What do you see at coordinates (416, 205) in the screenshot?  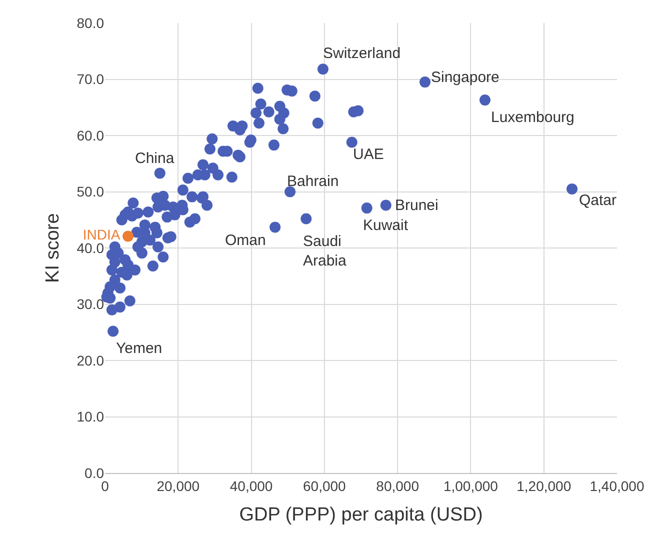 I see `annotation: Brunei` at bounding box center [416, 205].